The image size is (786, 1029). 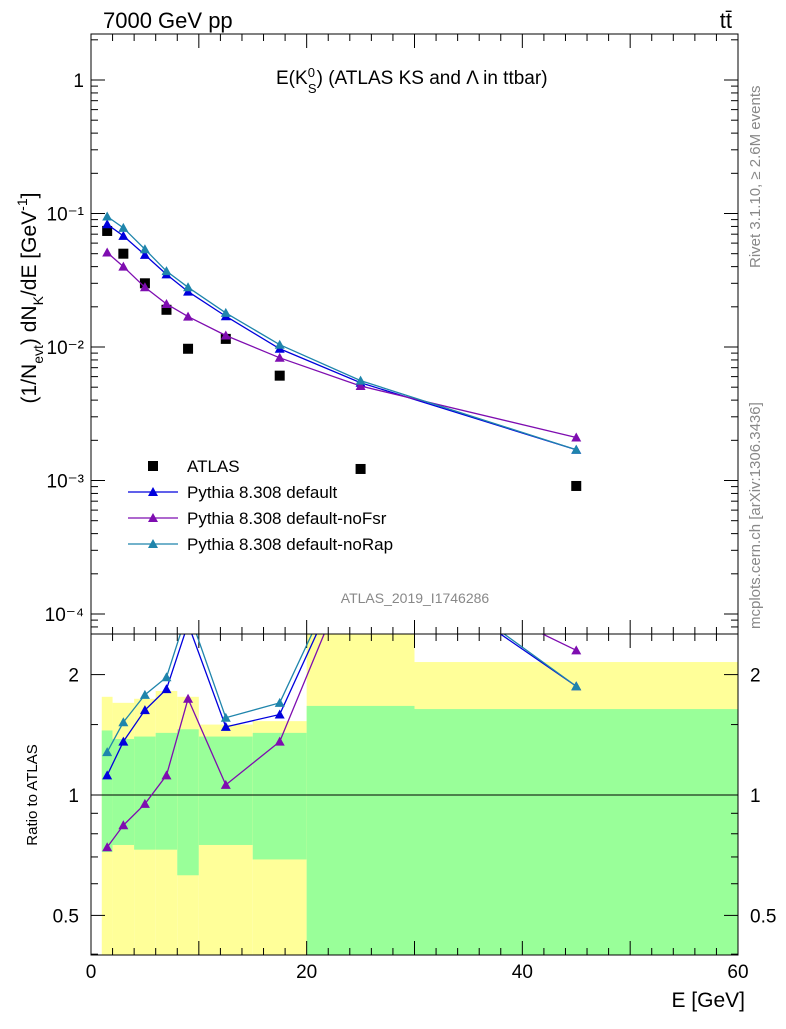 I want to click on legend-label: Pythia 8.308 default-noFsr, so click(x=287, y=518).